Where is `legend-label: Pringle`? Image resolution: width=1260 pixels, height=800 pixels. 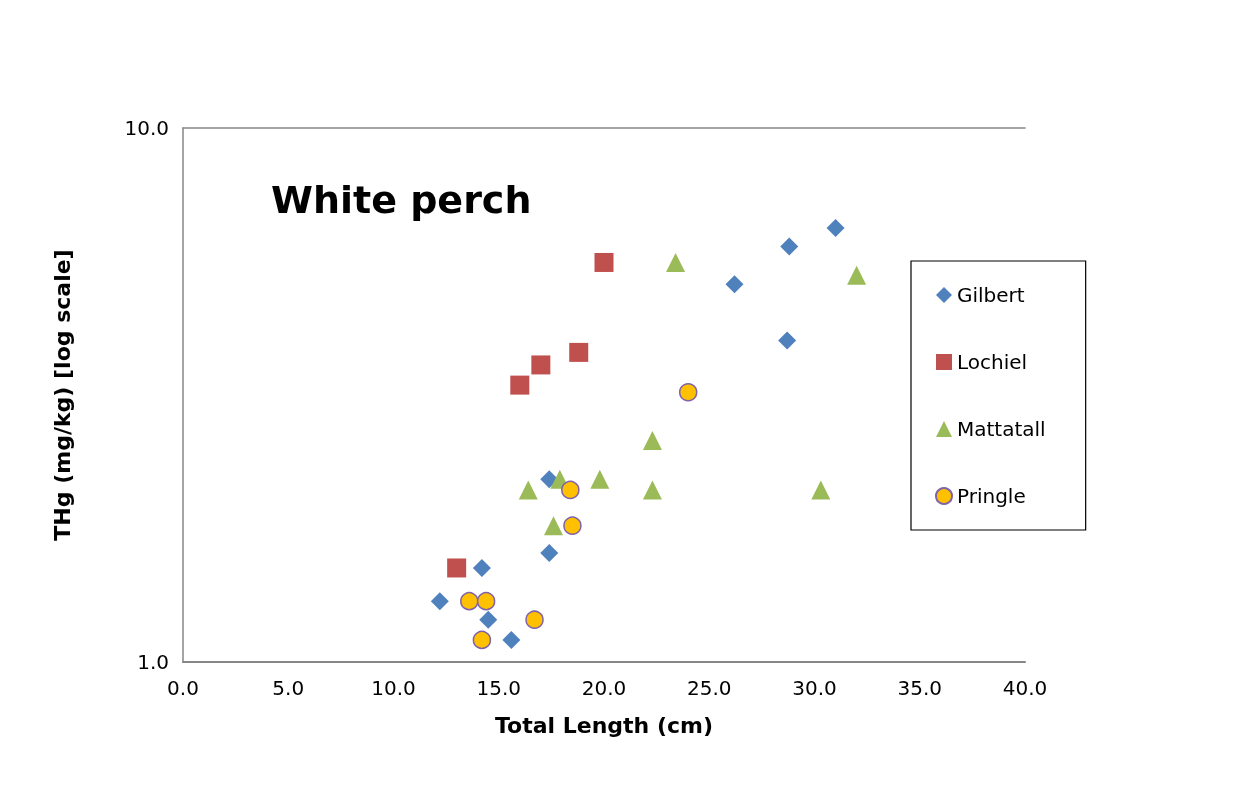 legend-label: Pringle is located at coordinates (991, 496).